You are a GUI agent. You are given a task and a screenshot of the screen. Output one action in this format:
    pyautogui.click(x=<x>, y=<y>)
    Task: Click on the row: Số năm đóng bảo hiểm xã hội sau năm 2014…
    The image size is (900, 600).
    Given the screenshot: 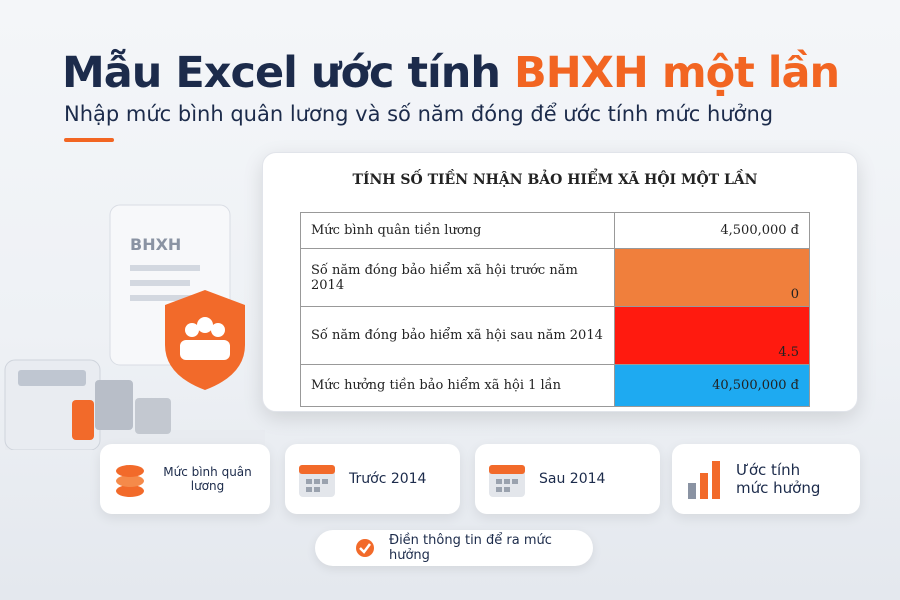 What is the action you would take?
    pyautogui.click(x=555, y=335)
    